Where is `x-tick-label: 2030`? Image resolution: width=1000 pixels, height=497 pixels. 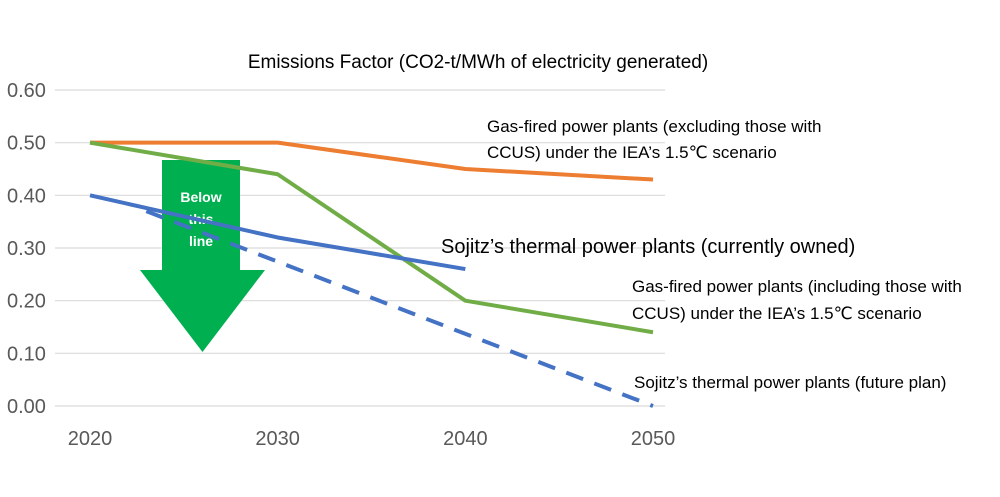 x-tick-label: 2030 is located at coordinates (277, 439).